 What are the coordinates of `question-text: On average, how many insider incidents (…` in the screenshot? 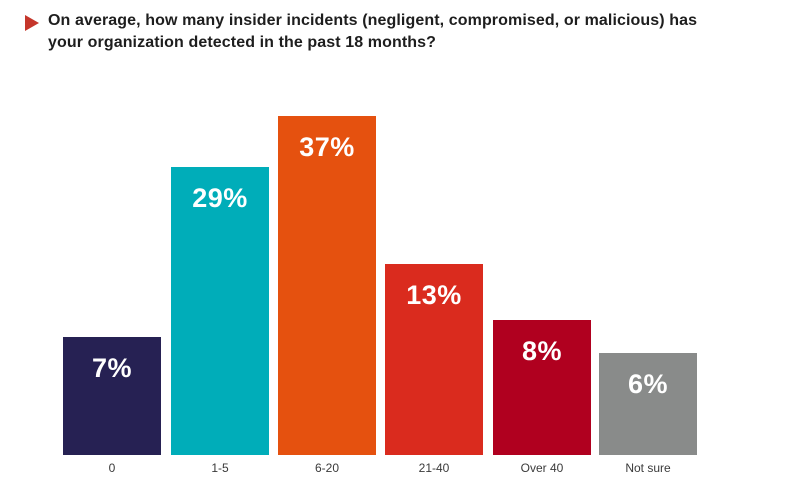 It's located at (413, 32).